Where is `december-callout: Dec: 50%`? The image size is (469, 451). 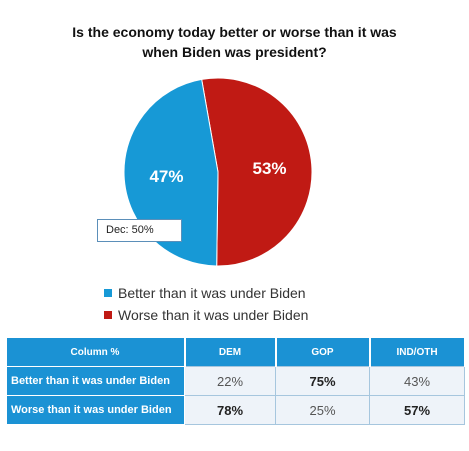 december-callout: Dec: 50% is located at coordinates (139, 230).